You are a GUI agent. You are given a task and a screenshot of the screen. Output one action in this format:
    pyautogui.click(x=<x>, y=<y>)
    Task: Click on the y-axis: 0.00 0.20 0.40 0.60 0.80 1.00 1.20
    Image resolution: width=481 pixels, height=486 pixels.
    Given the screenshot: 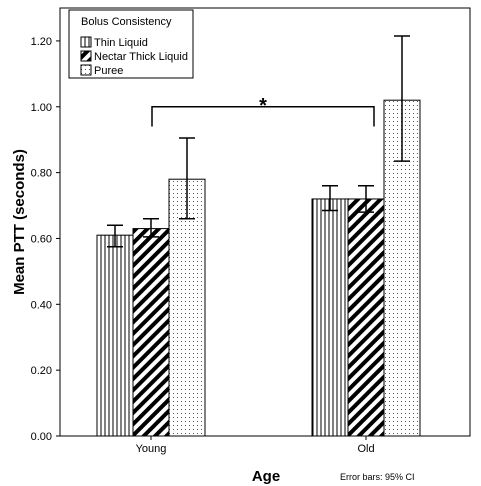 What is the action you would take?
    pyautogui.click(x=45, y=239)
    